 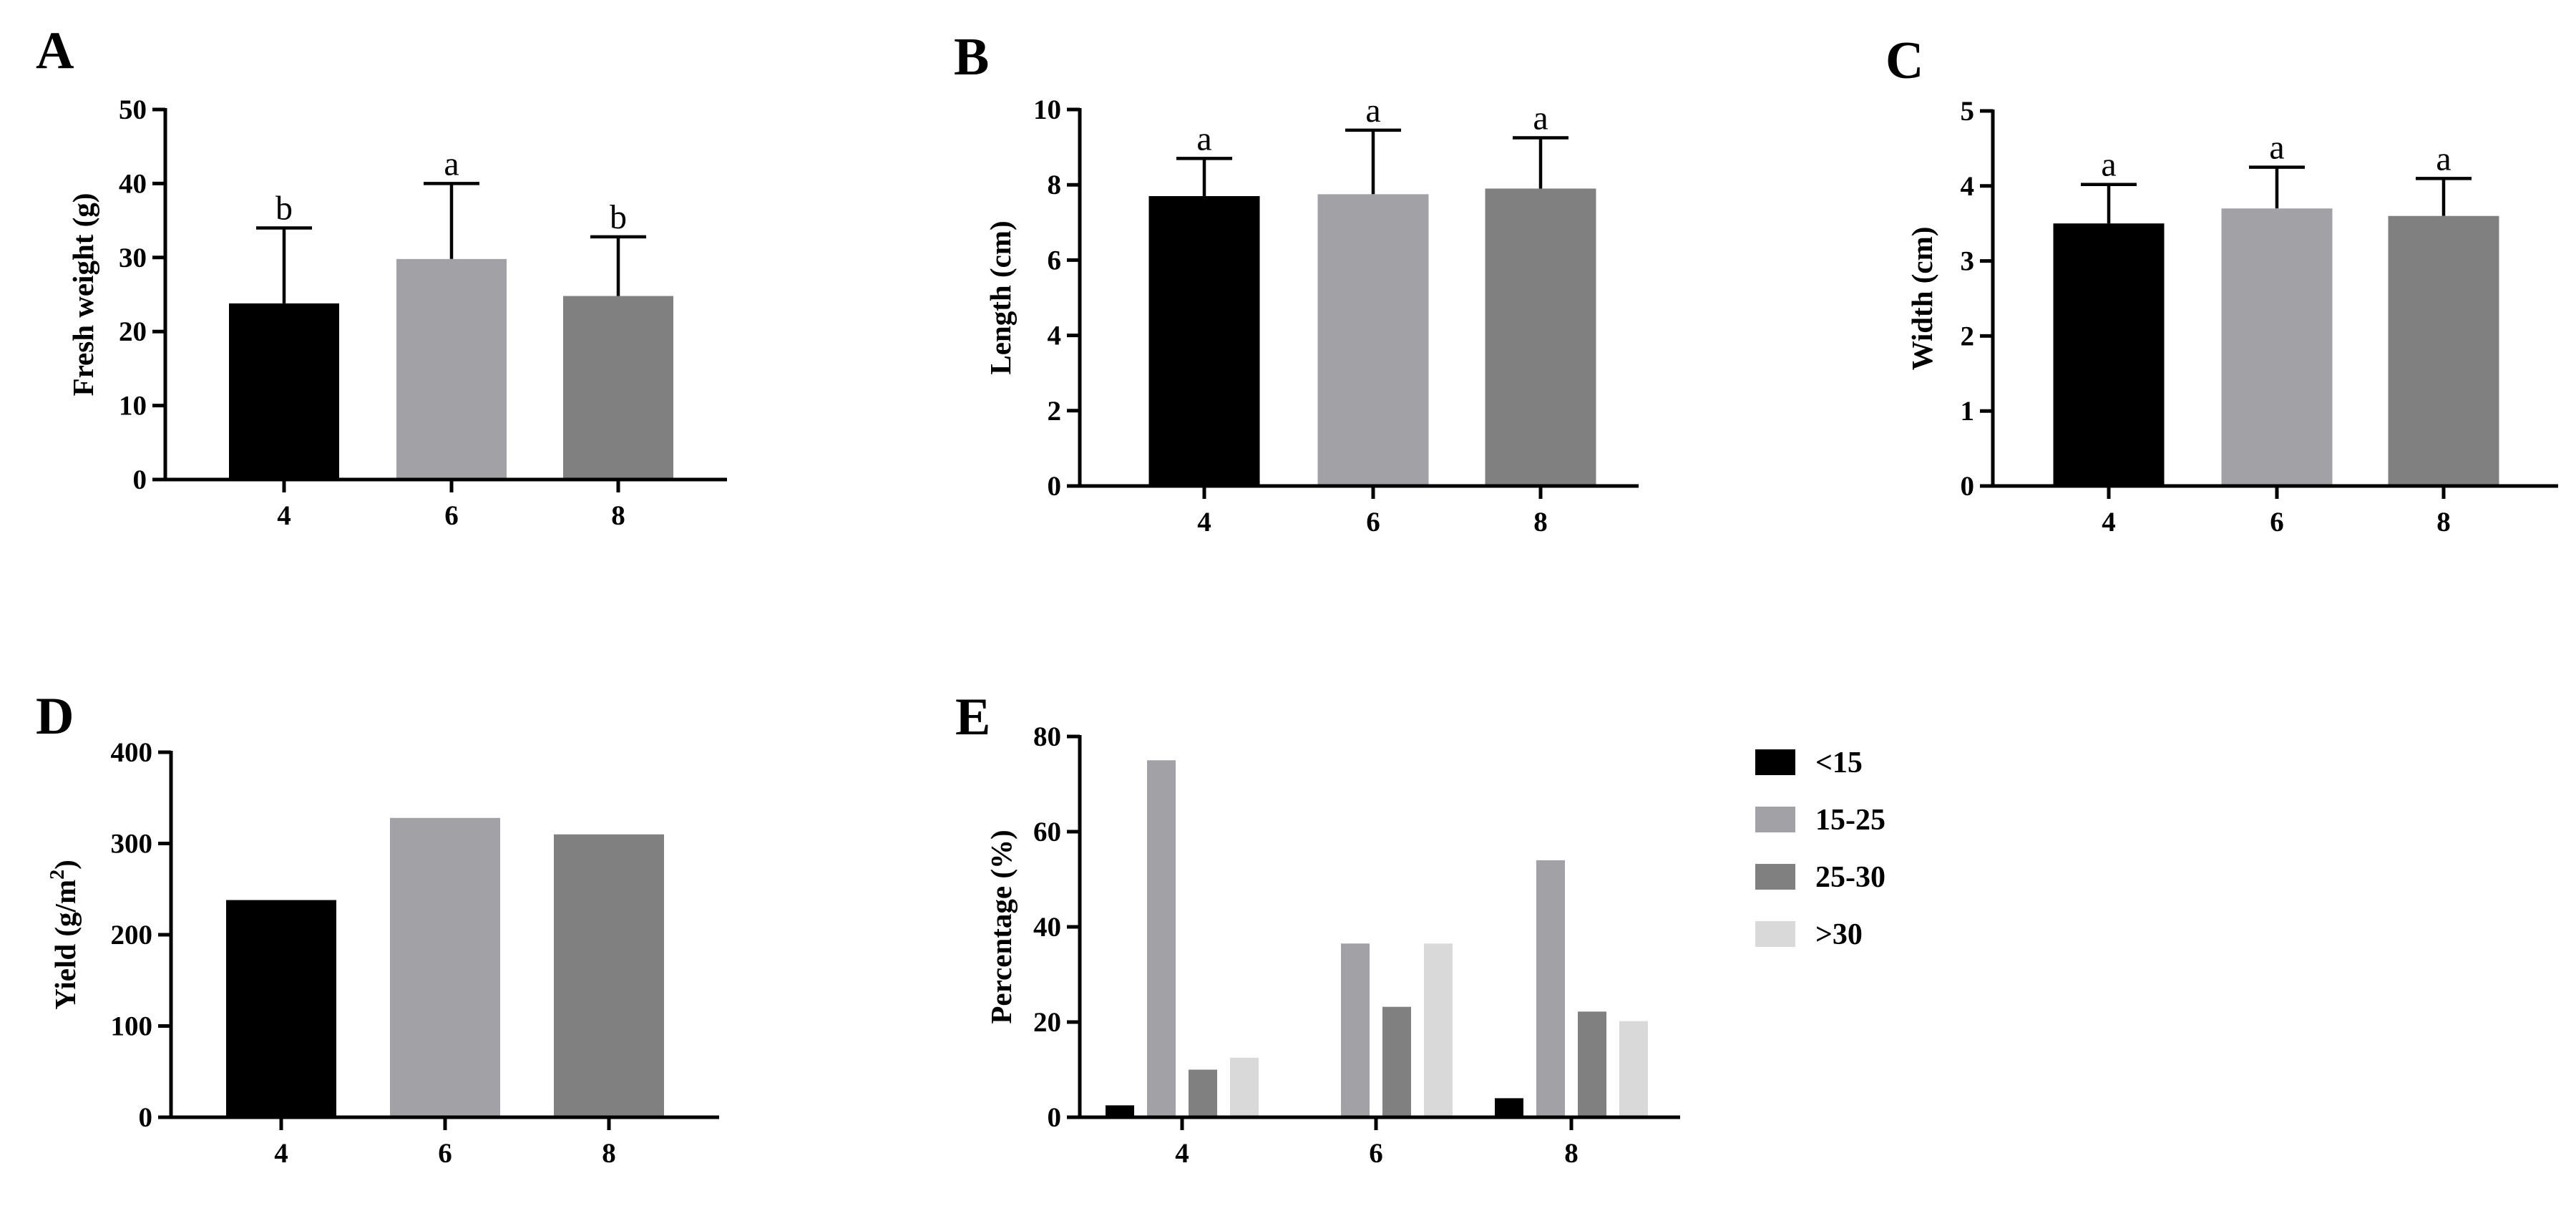 I want to click on y-tick-label: 1, so click(x=1968, y=411).